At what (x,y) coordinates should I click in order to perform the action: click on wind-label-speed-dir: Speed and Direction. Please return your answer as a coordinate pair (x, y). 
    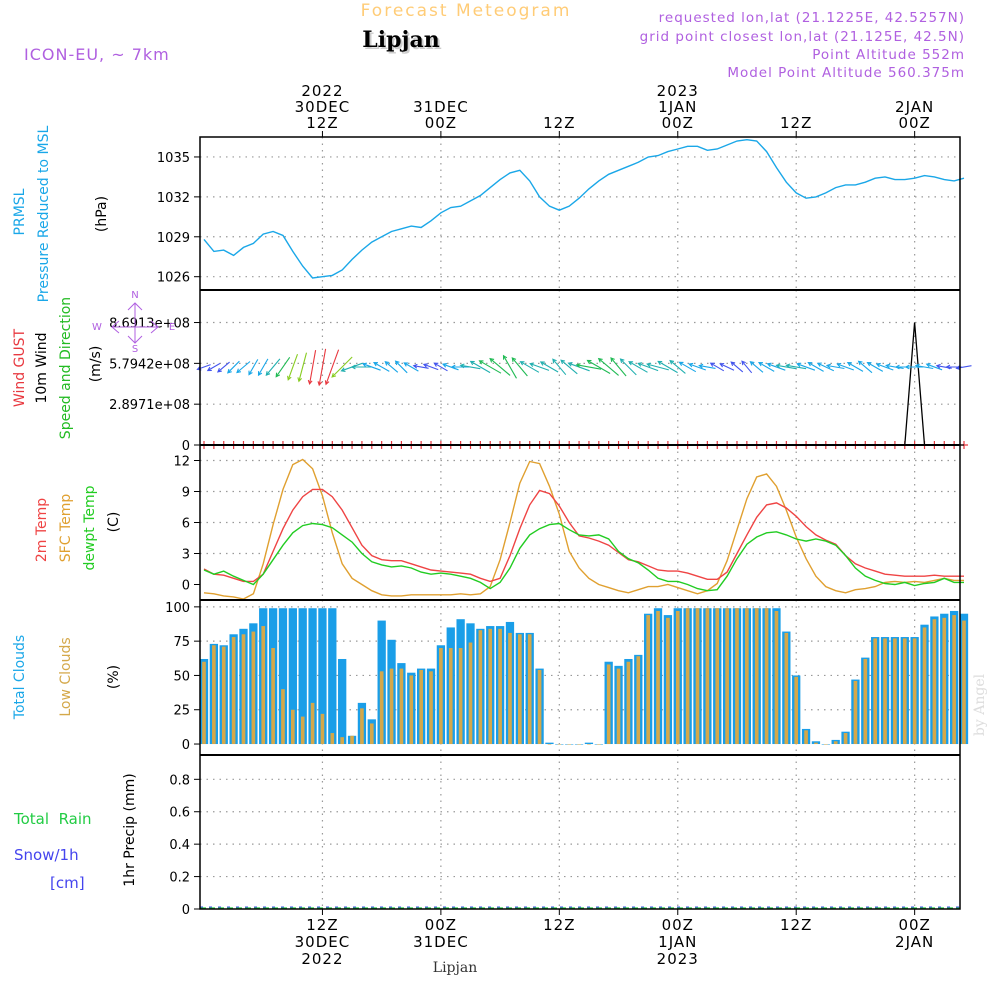
    Looking at the image, I should click on (66, 368).